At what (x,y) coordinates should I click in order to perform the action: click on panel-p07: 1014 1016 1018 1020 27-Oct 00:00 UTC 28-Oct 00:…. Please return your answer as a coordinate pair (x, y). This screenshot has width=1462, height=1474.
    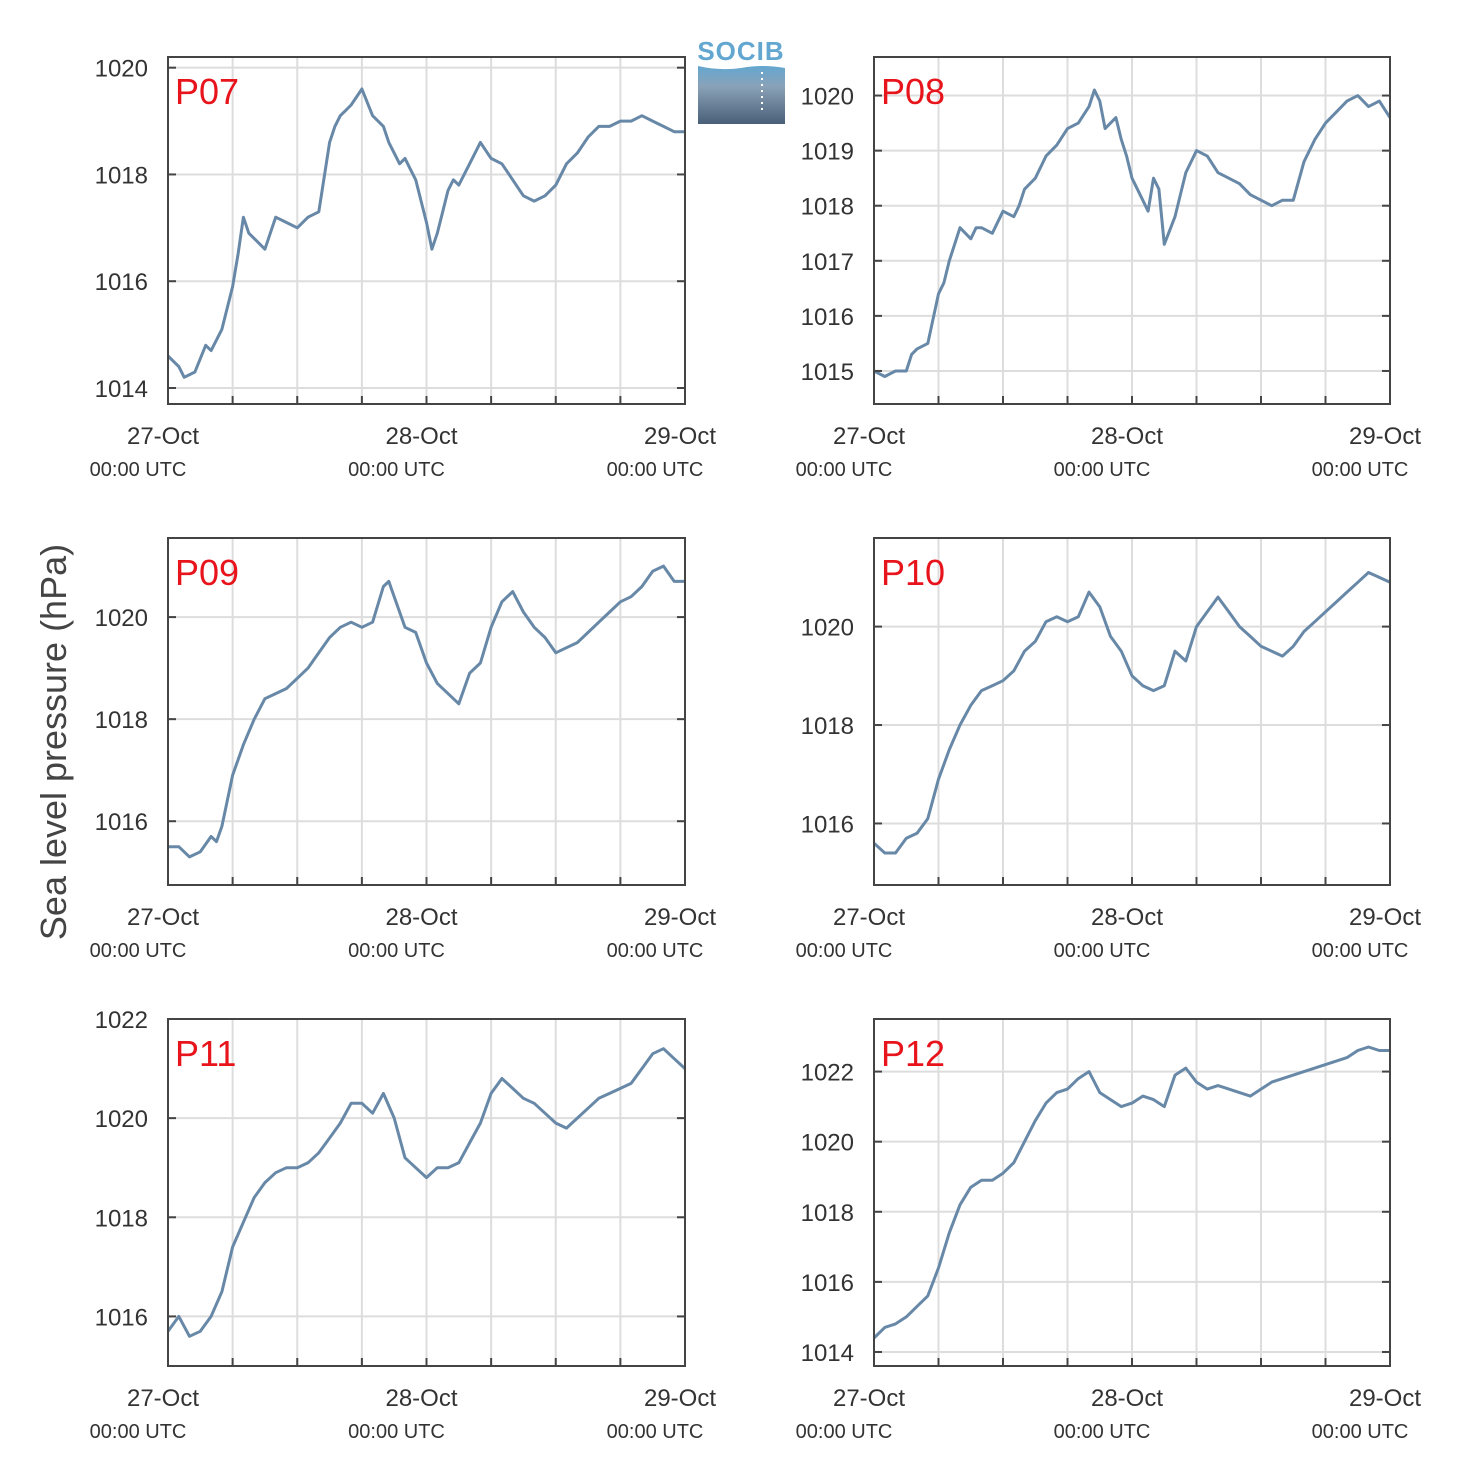
    Looking at the image, I should click on (403, 268).